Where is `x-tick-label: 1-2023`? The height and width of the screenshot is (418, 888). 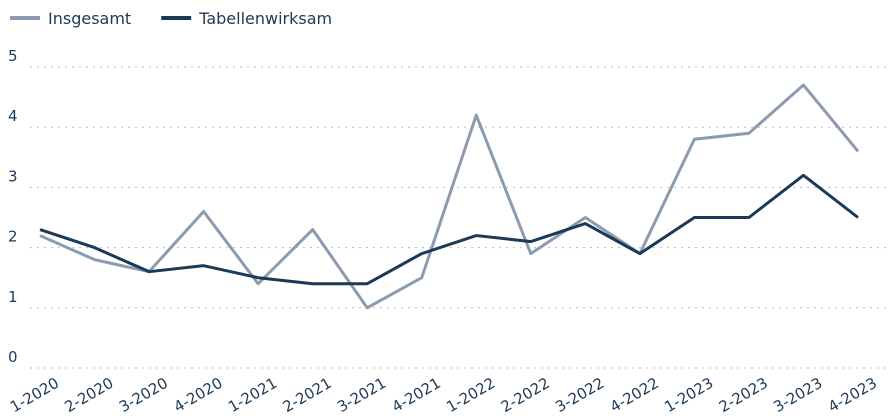 x-tick-label: 1-2023 is located at coordinates (688, 395).